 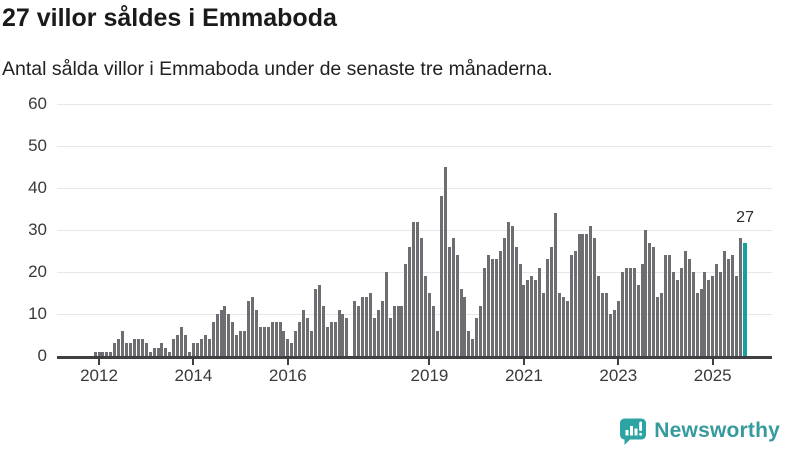 What do you see at coordinates (193, 375) in the screenshot?
I see `x-axis-year-label: 2014` at bounding box center [193, 375].